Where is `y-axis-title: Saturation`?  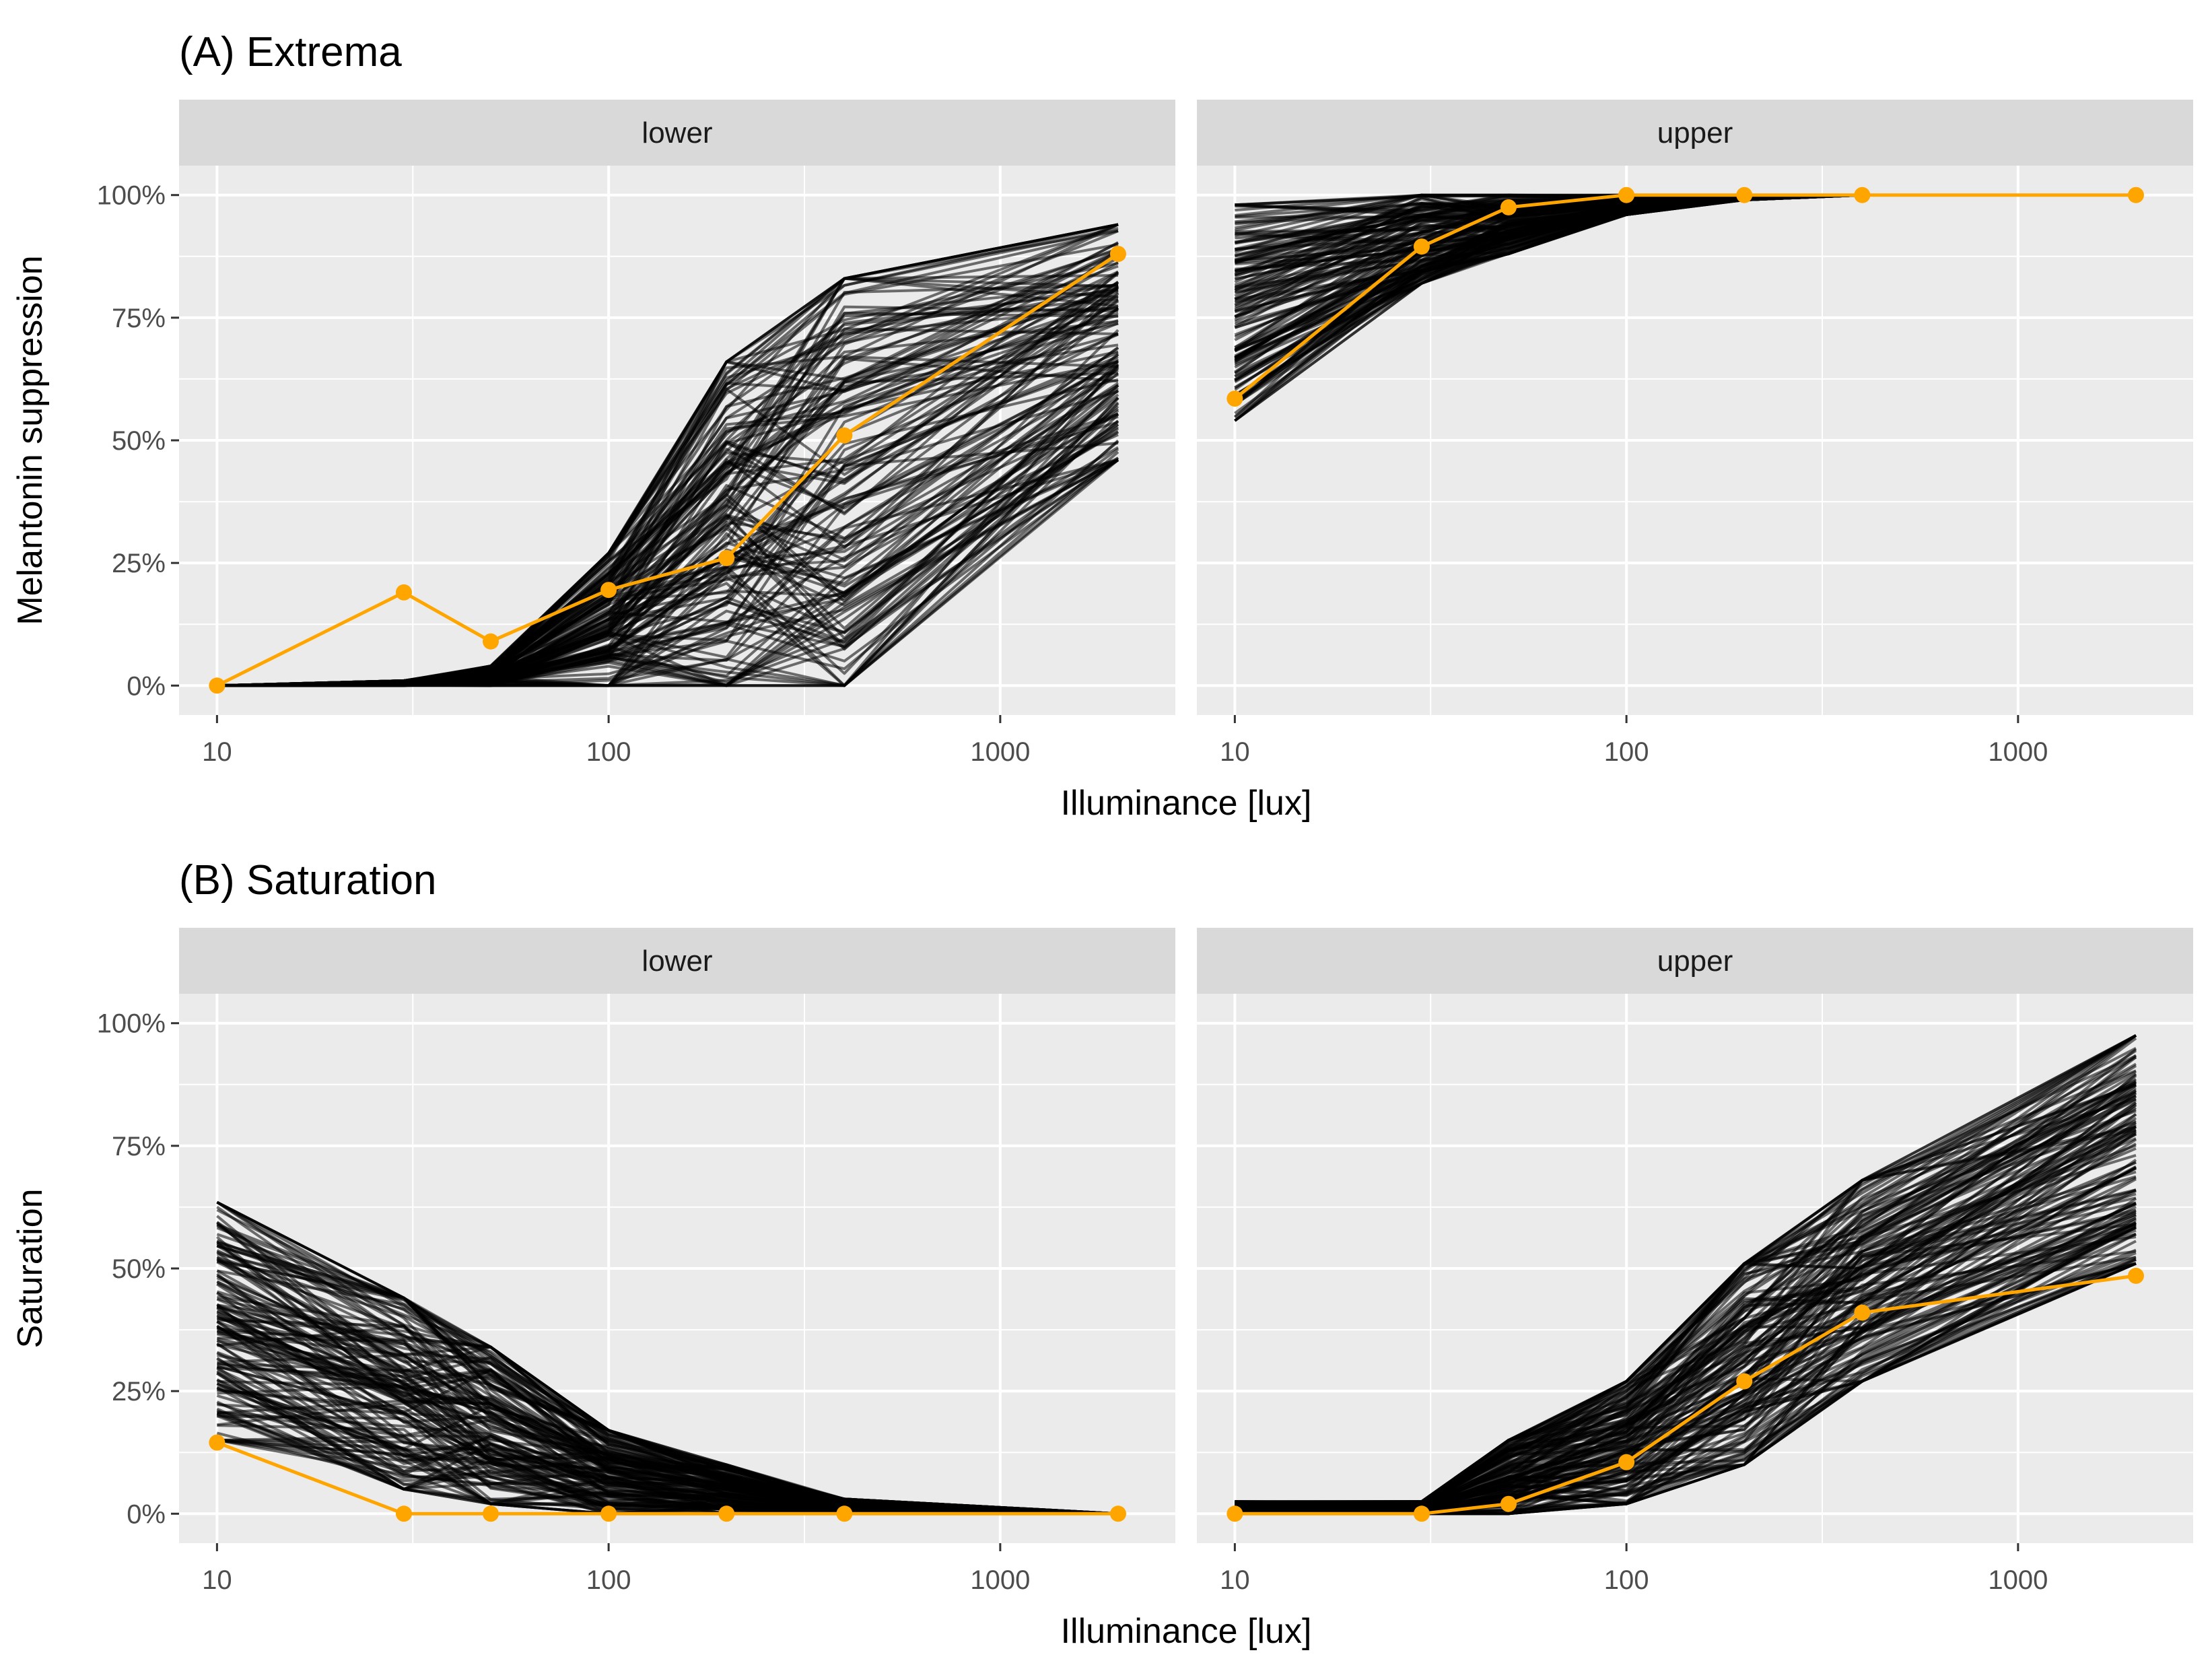 y-axis-title: Saturation is located at coordinates (30, 1268).